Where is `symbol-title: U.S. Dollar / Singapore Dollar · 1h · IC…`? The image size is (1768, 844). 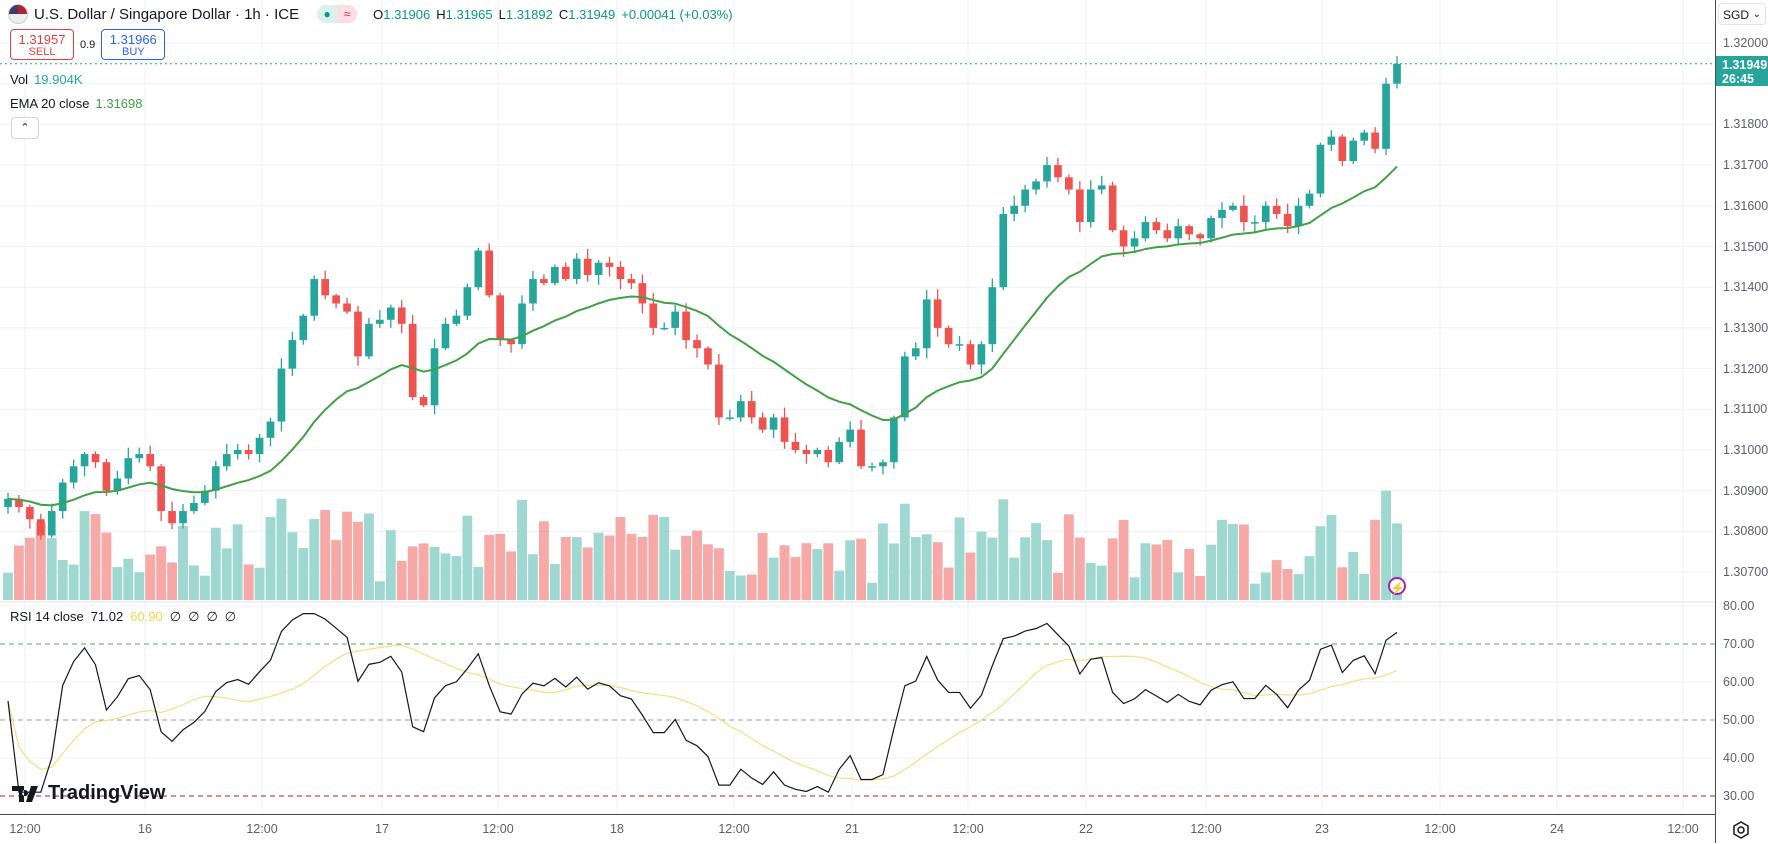
symbol-title: U.S. Dollar / Singapore Dollar · 1h · IC… is located at coordinates (167, 14).